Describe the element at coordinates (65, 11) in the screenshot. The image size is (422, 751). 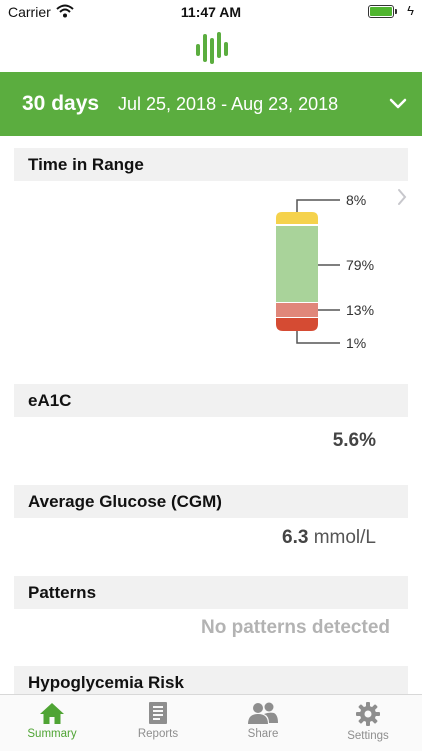
I see `wifi-icon` at that location.